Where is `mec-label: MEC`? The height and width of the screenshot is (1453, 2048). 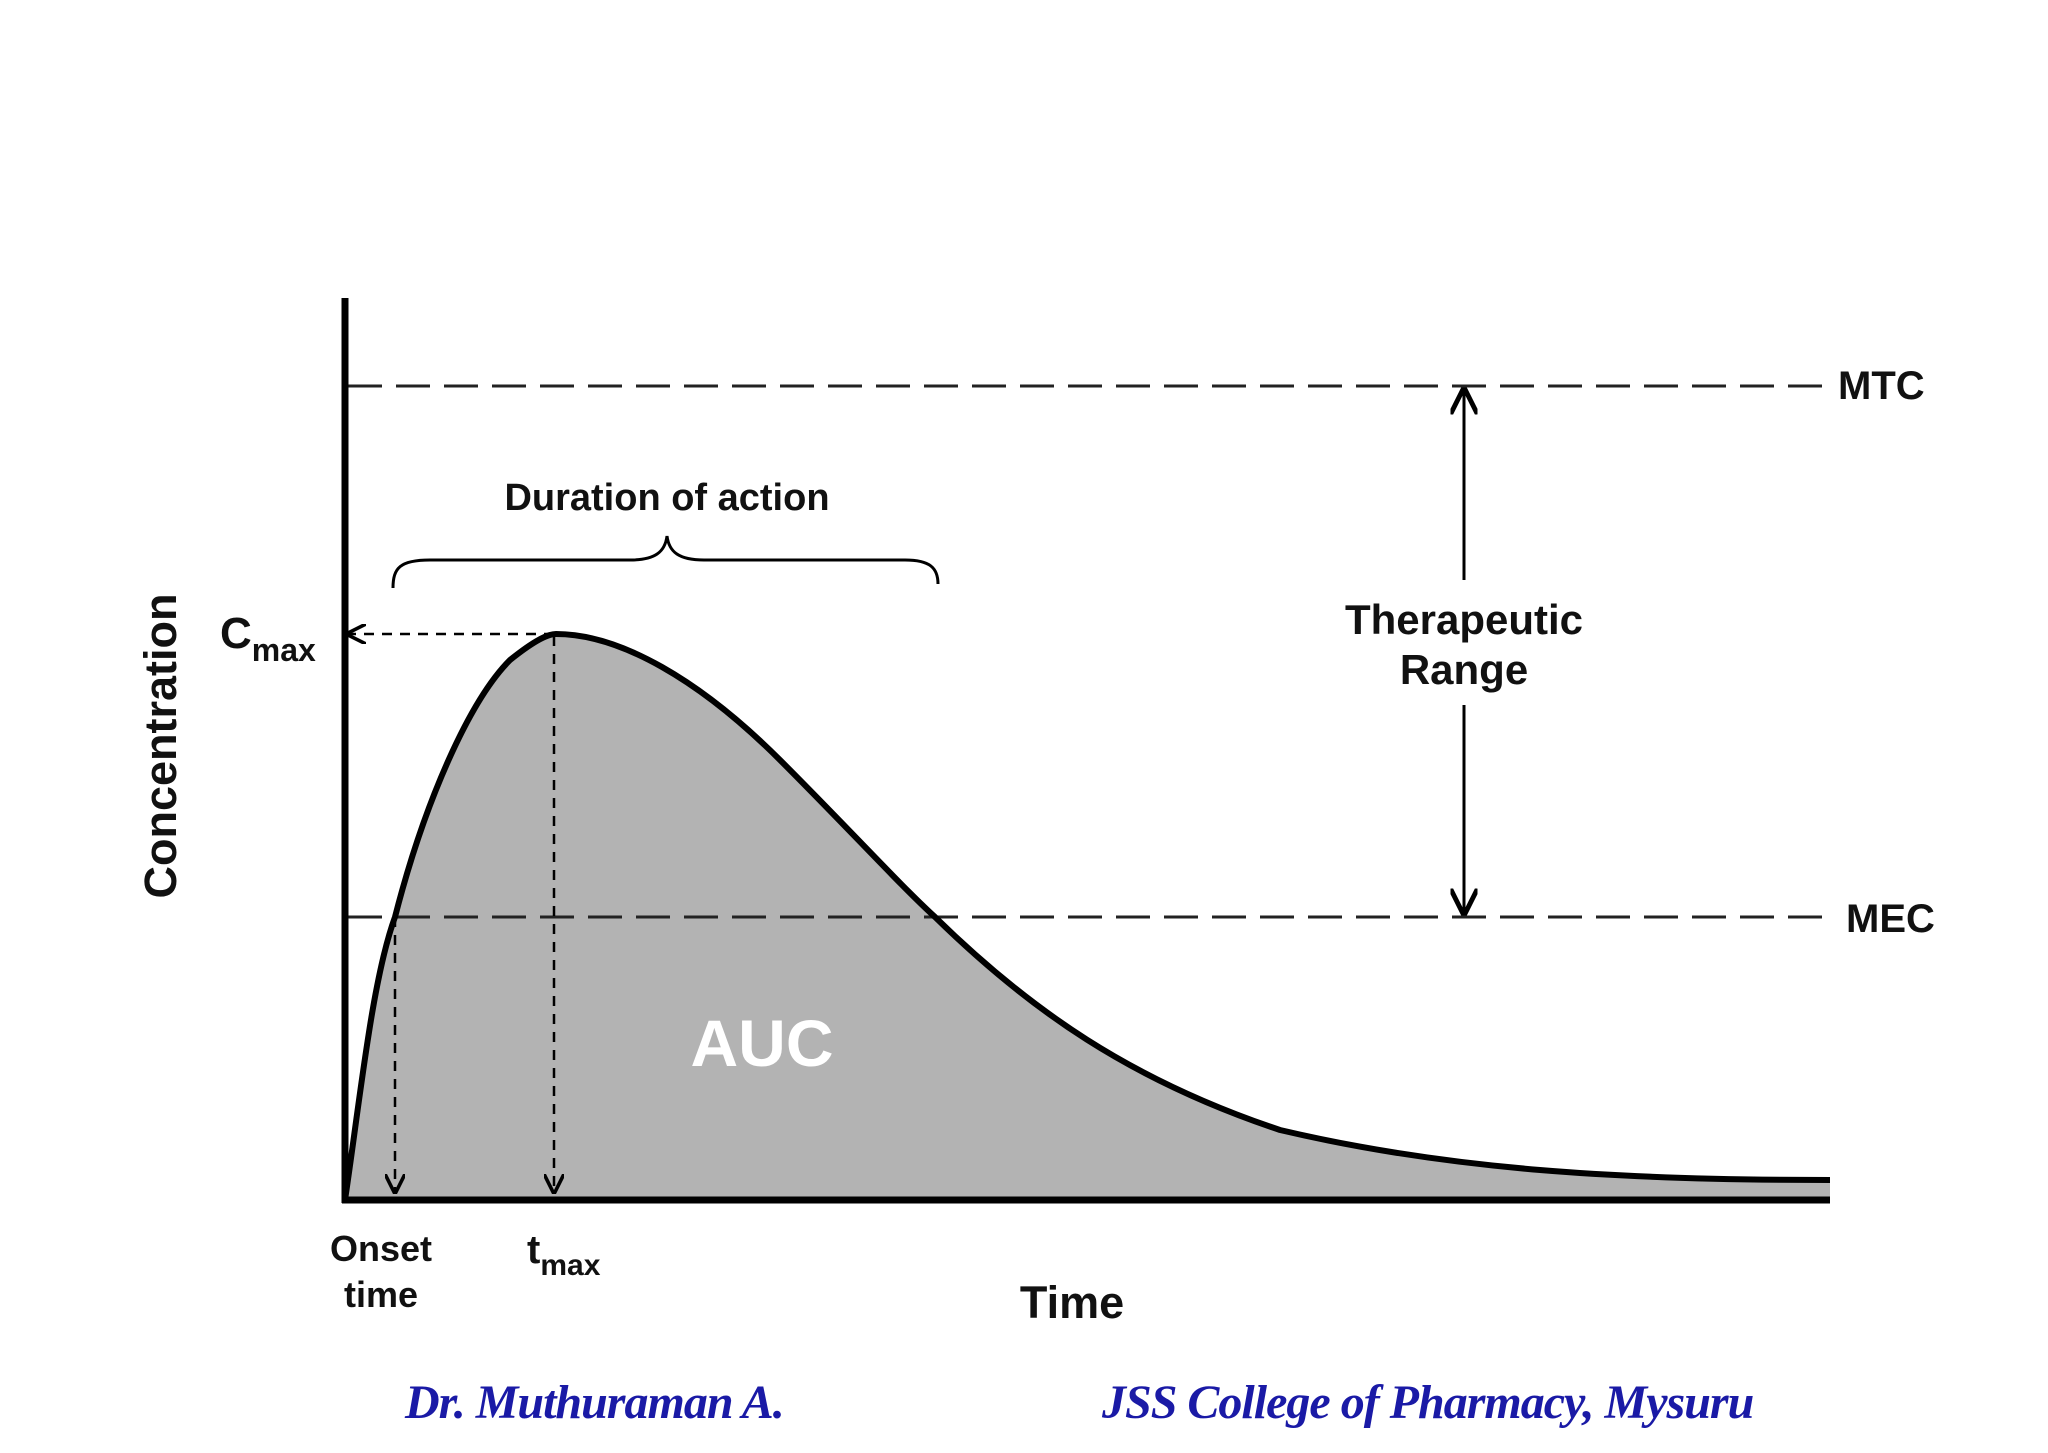 mec-label: MEC is located at coordinates (1890, 919).